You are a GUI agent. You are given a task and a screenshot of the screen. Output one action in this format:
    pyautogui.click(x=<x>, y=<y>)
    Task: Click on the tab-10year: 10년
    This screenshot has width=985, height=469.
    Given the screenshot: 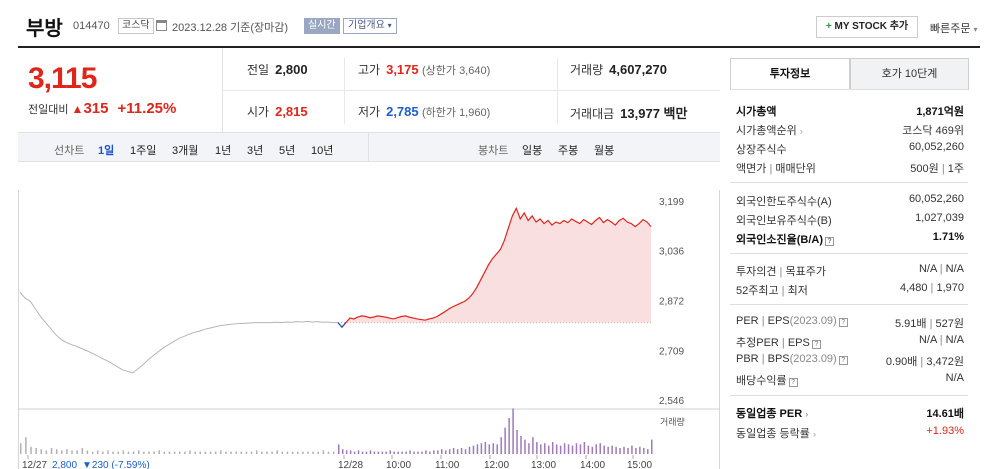 What is the action you would take?
    pyautogui.click(x=322, y=151)
    